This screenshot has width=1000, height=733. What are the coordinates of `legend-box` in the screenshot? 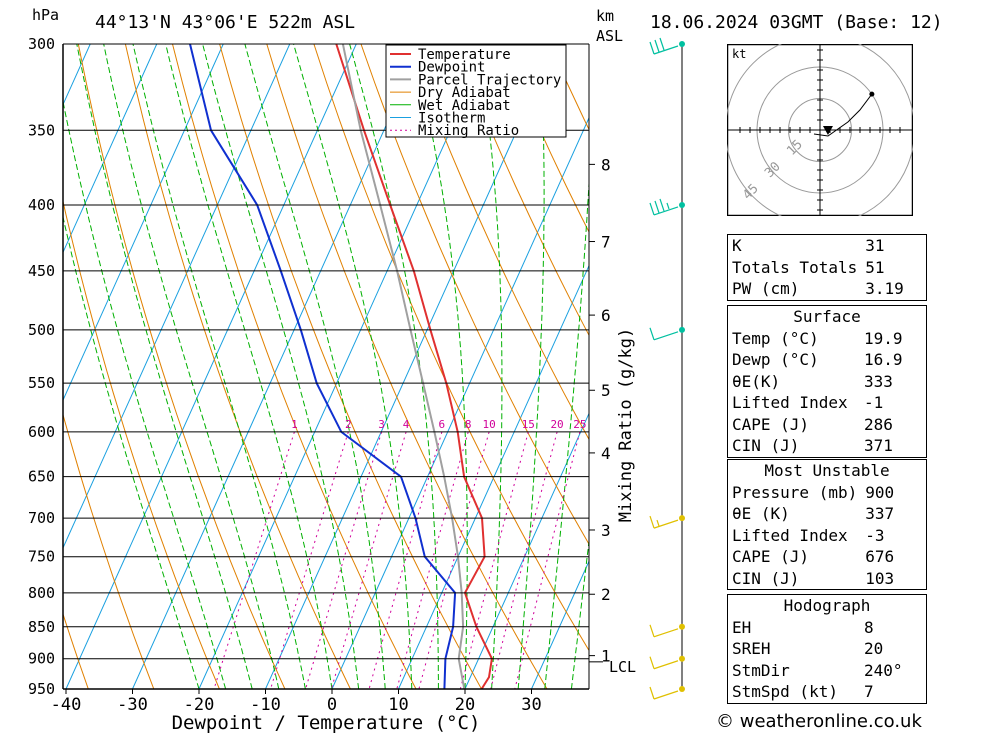 It's located at (476, 91).